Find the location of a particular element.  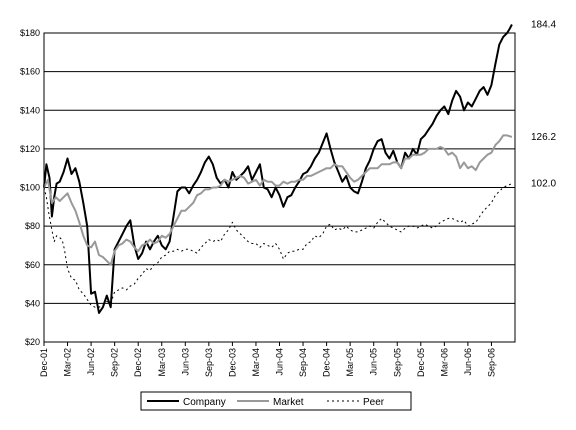

x-tick-label: Mar-02 is located at coordinates (68, 362).